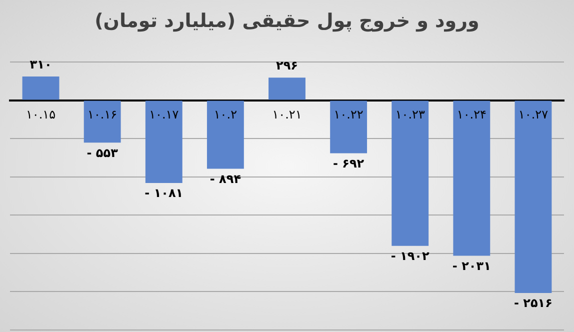 The width and height of the screenshot is (574, 332). I want to click on data-label: - ۲۰۳۱, so click(471, 265).